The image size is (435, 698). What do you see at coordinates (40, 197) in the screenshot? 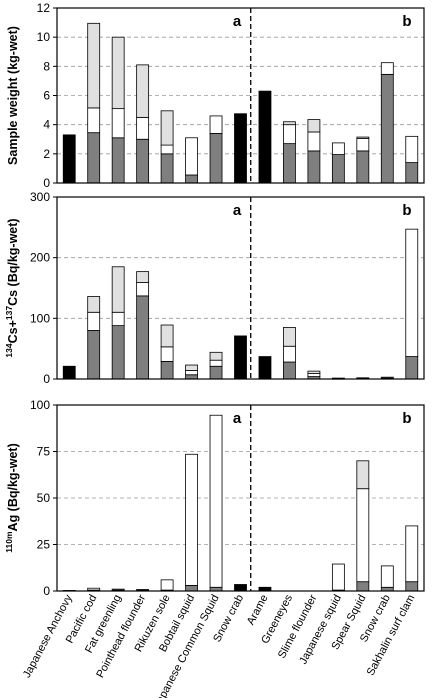
I see `y-tick-label: 300` at bounding box center [40, 197].